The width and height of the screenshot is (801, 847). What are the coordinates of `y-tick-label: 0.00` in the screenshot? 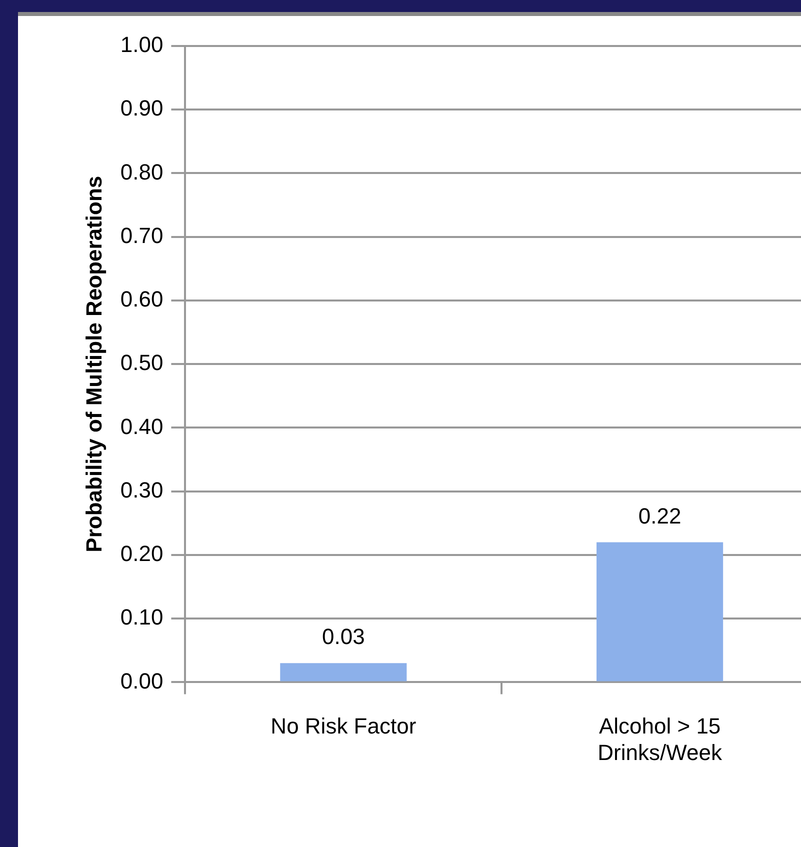 It's located at (142, 681).